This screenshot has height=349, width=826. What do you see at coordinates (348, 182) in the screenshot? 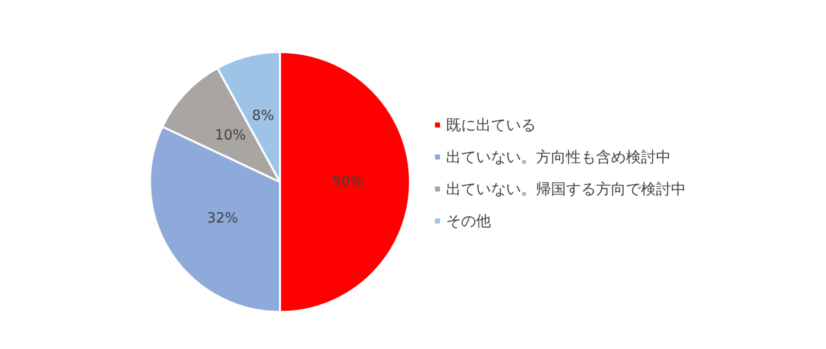
I see `data-label: 50%` at bounding box center [348, 182].